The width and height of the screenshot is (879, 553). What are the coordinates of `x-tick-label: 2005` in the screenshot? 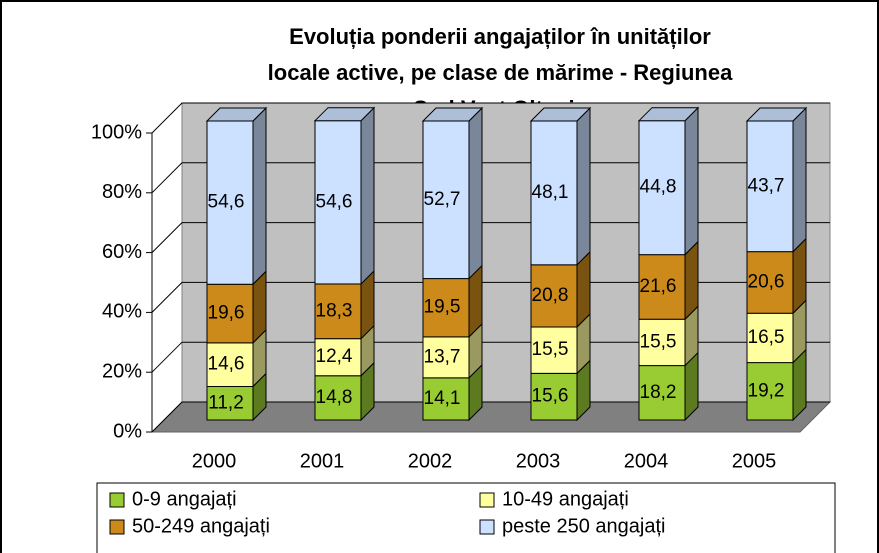 It's located at (754, 461).